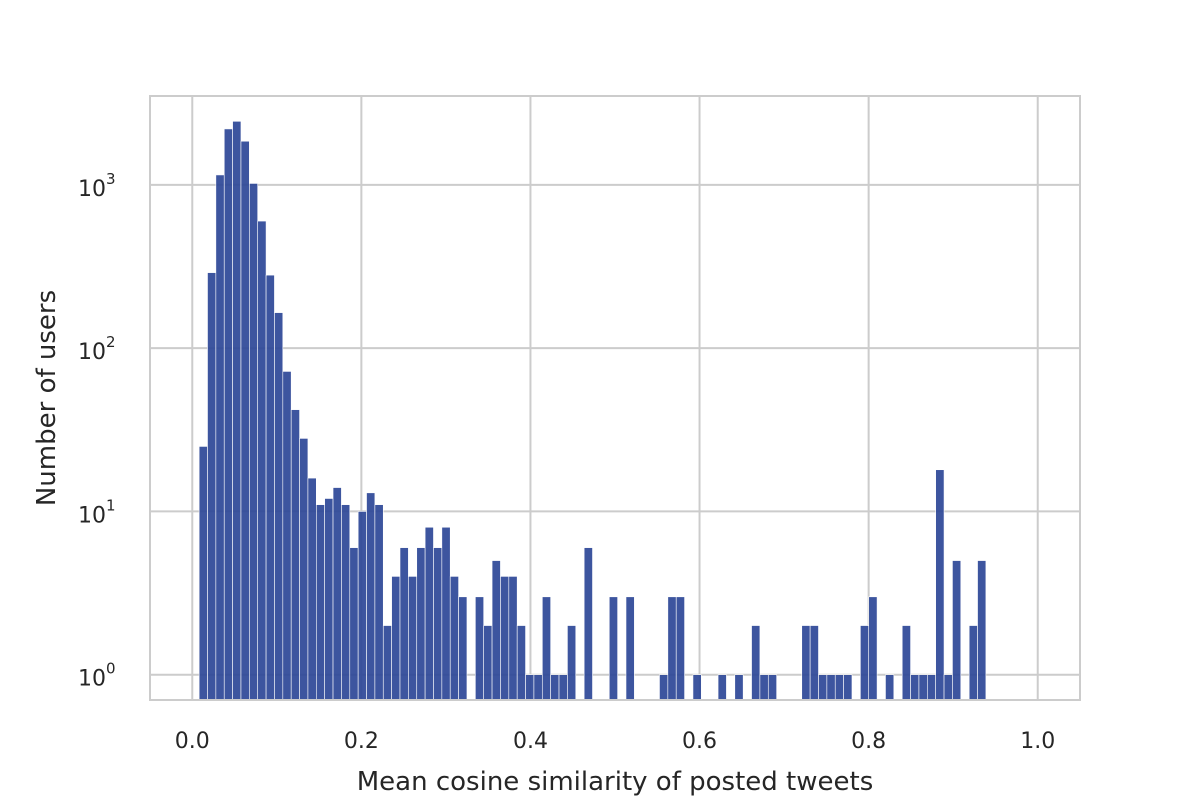  Describe the element at coordinates (1037, 741) in the screenshot. I see `x-tick-label: 1.0` at that location.